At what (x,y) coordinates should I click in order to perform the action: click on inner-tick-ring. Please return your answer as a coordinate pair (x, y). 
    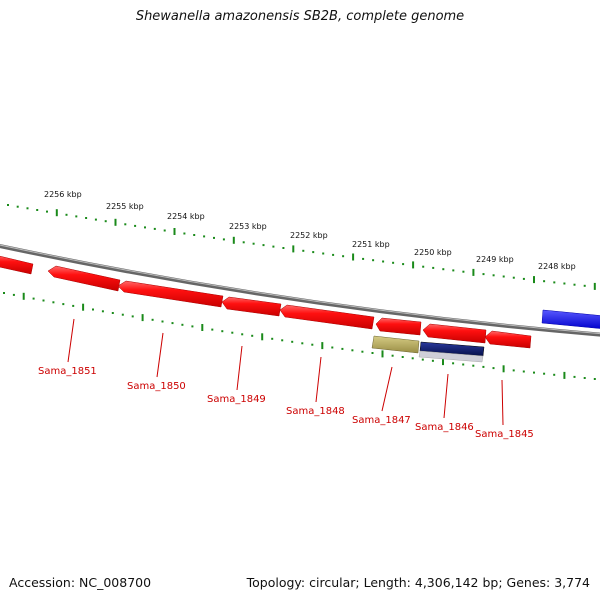
    Looking at the image, I should click on (299, 336).